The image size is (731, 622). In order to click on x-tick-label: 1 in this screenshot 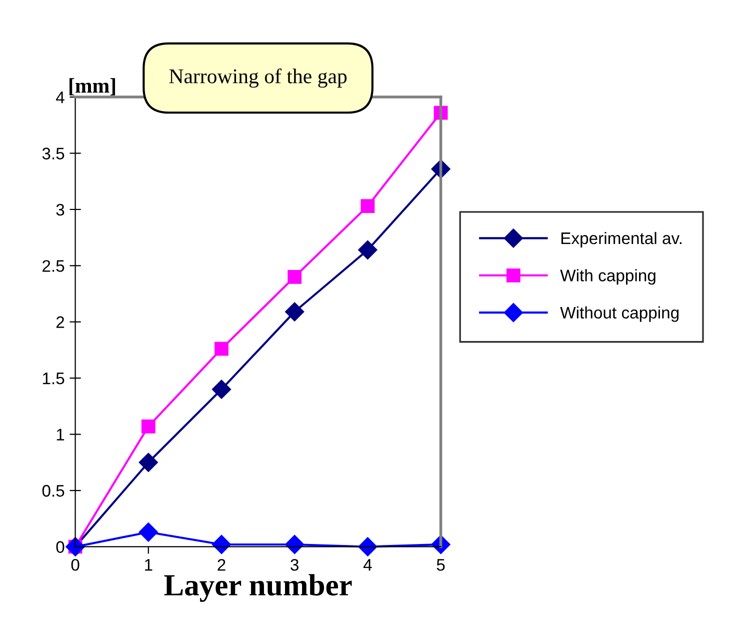, I will do `click(148, 565)`.